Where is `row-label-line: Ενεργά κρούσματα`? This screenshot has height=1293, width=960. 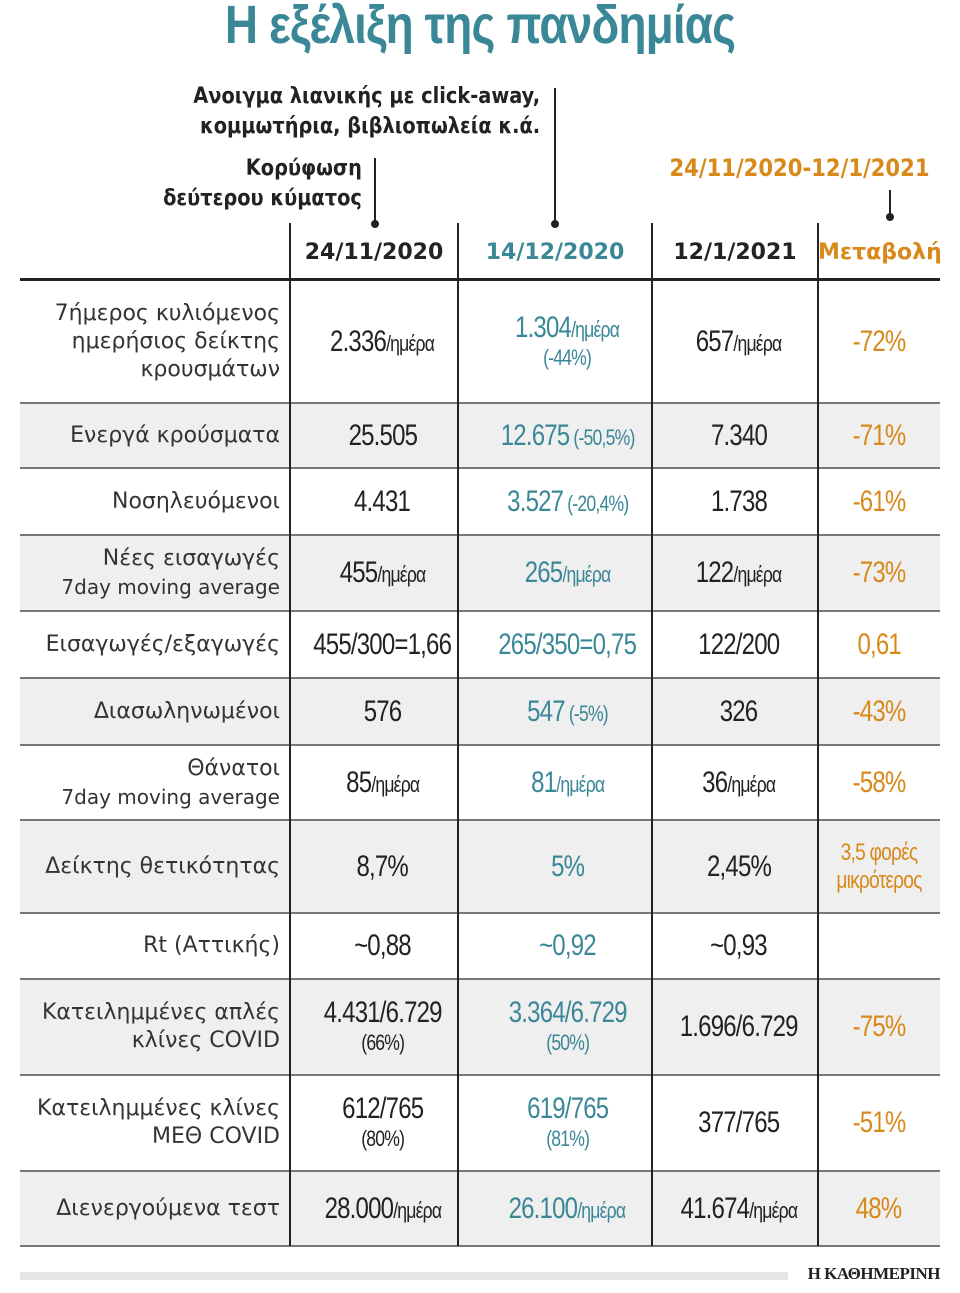 row-label-line: Ενεργά κρούσματα is located at coordinates (175, 435).